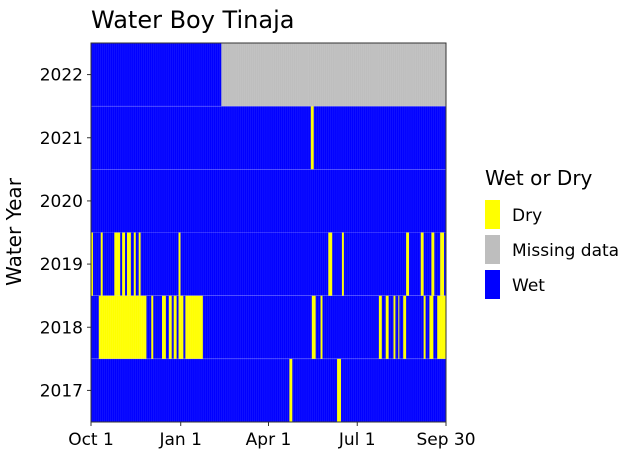  I want to click on legend: Wet or Dry Dry Missing data Wet, so click(552, 232).